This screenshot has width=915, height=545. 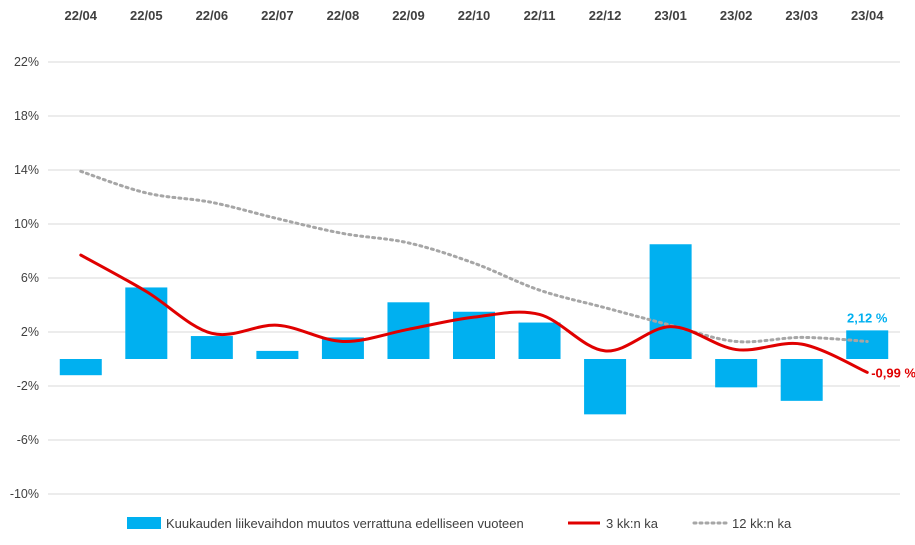 I want to click on legend-swatch-bars, so click(x=144, y=523).